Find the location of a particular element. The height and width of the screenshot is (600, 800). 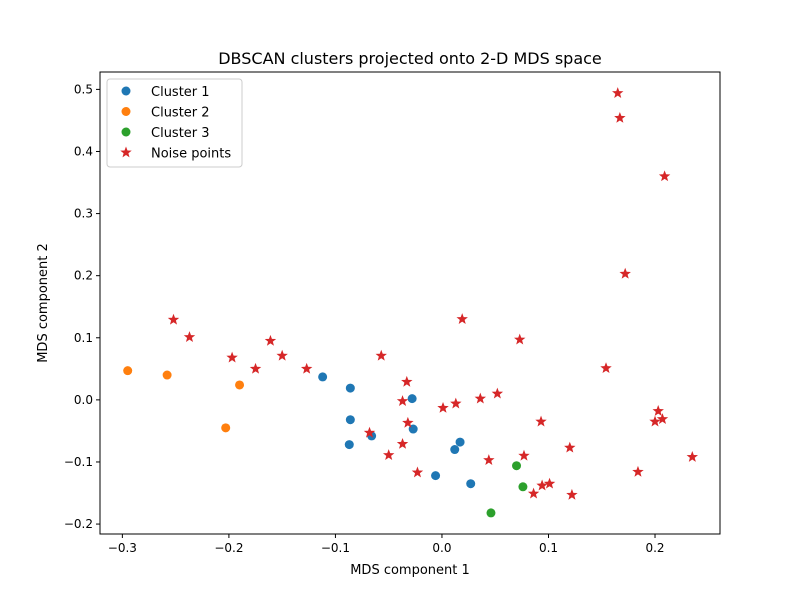

y-axis-label: MDS component 2 is located at coordinates (43, 303).